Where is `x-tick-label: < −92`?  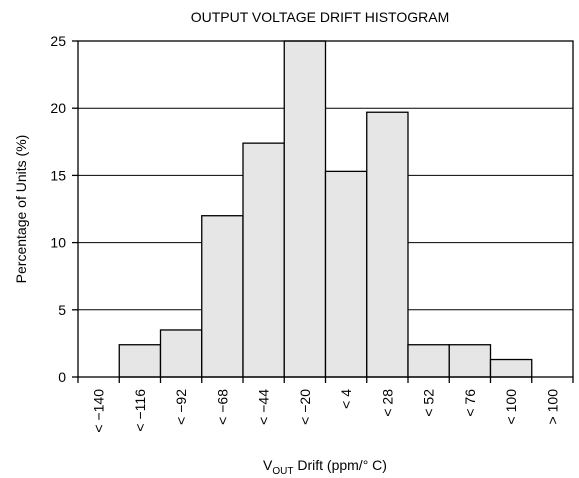 x-tick-label: < −92 is located at coordinates (181, 407).